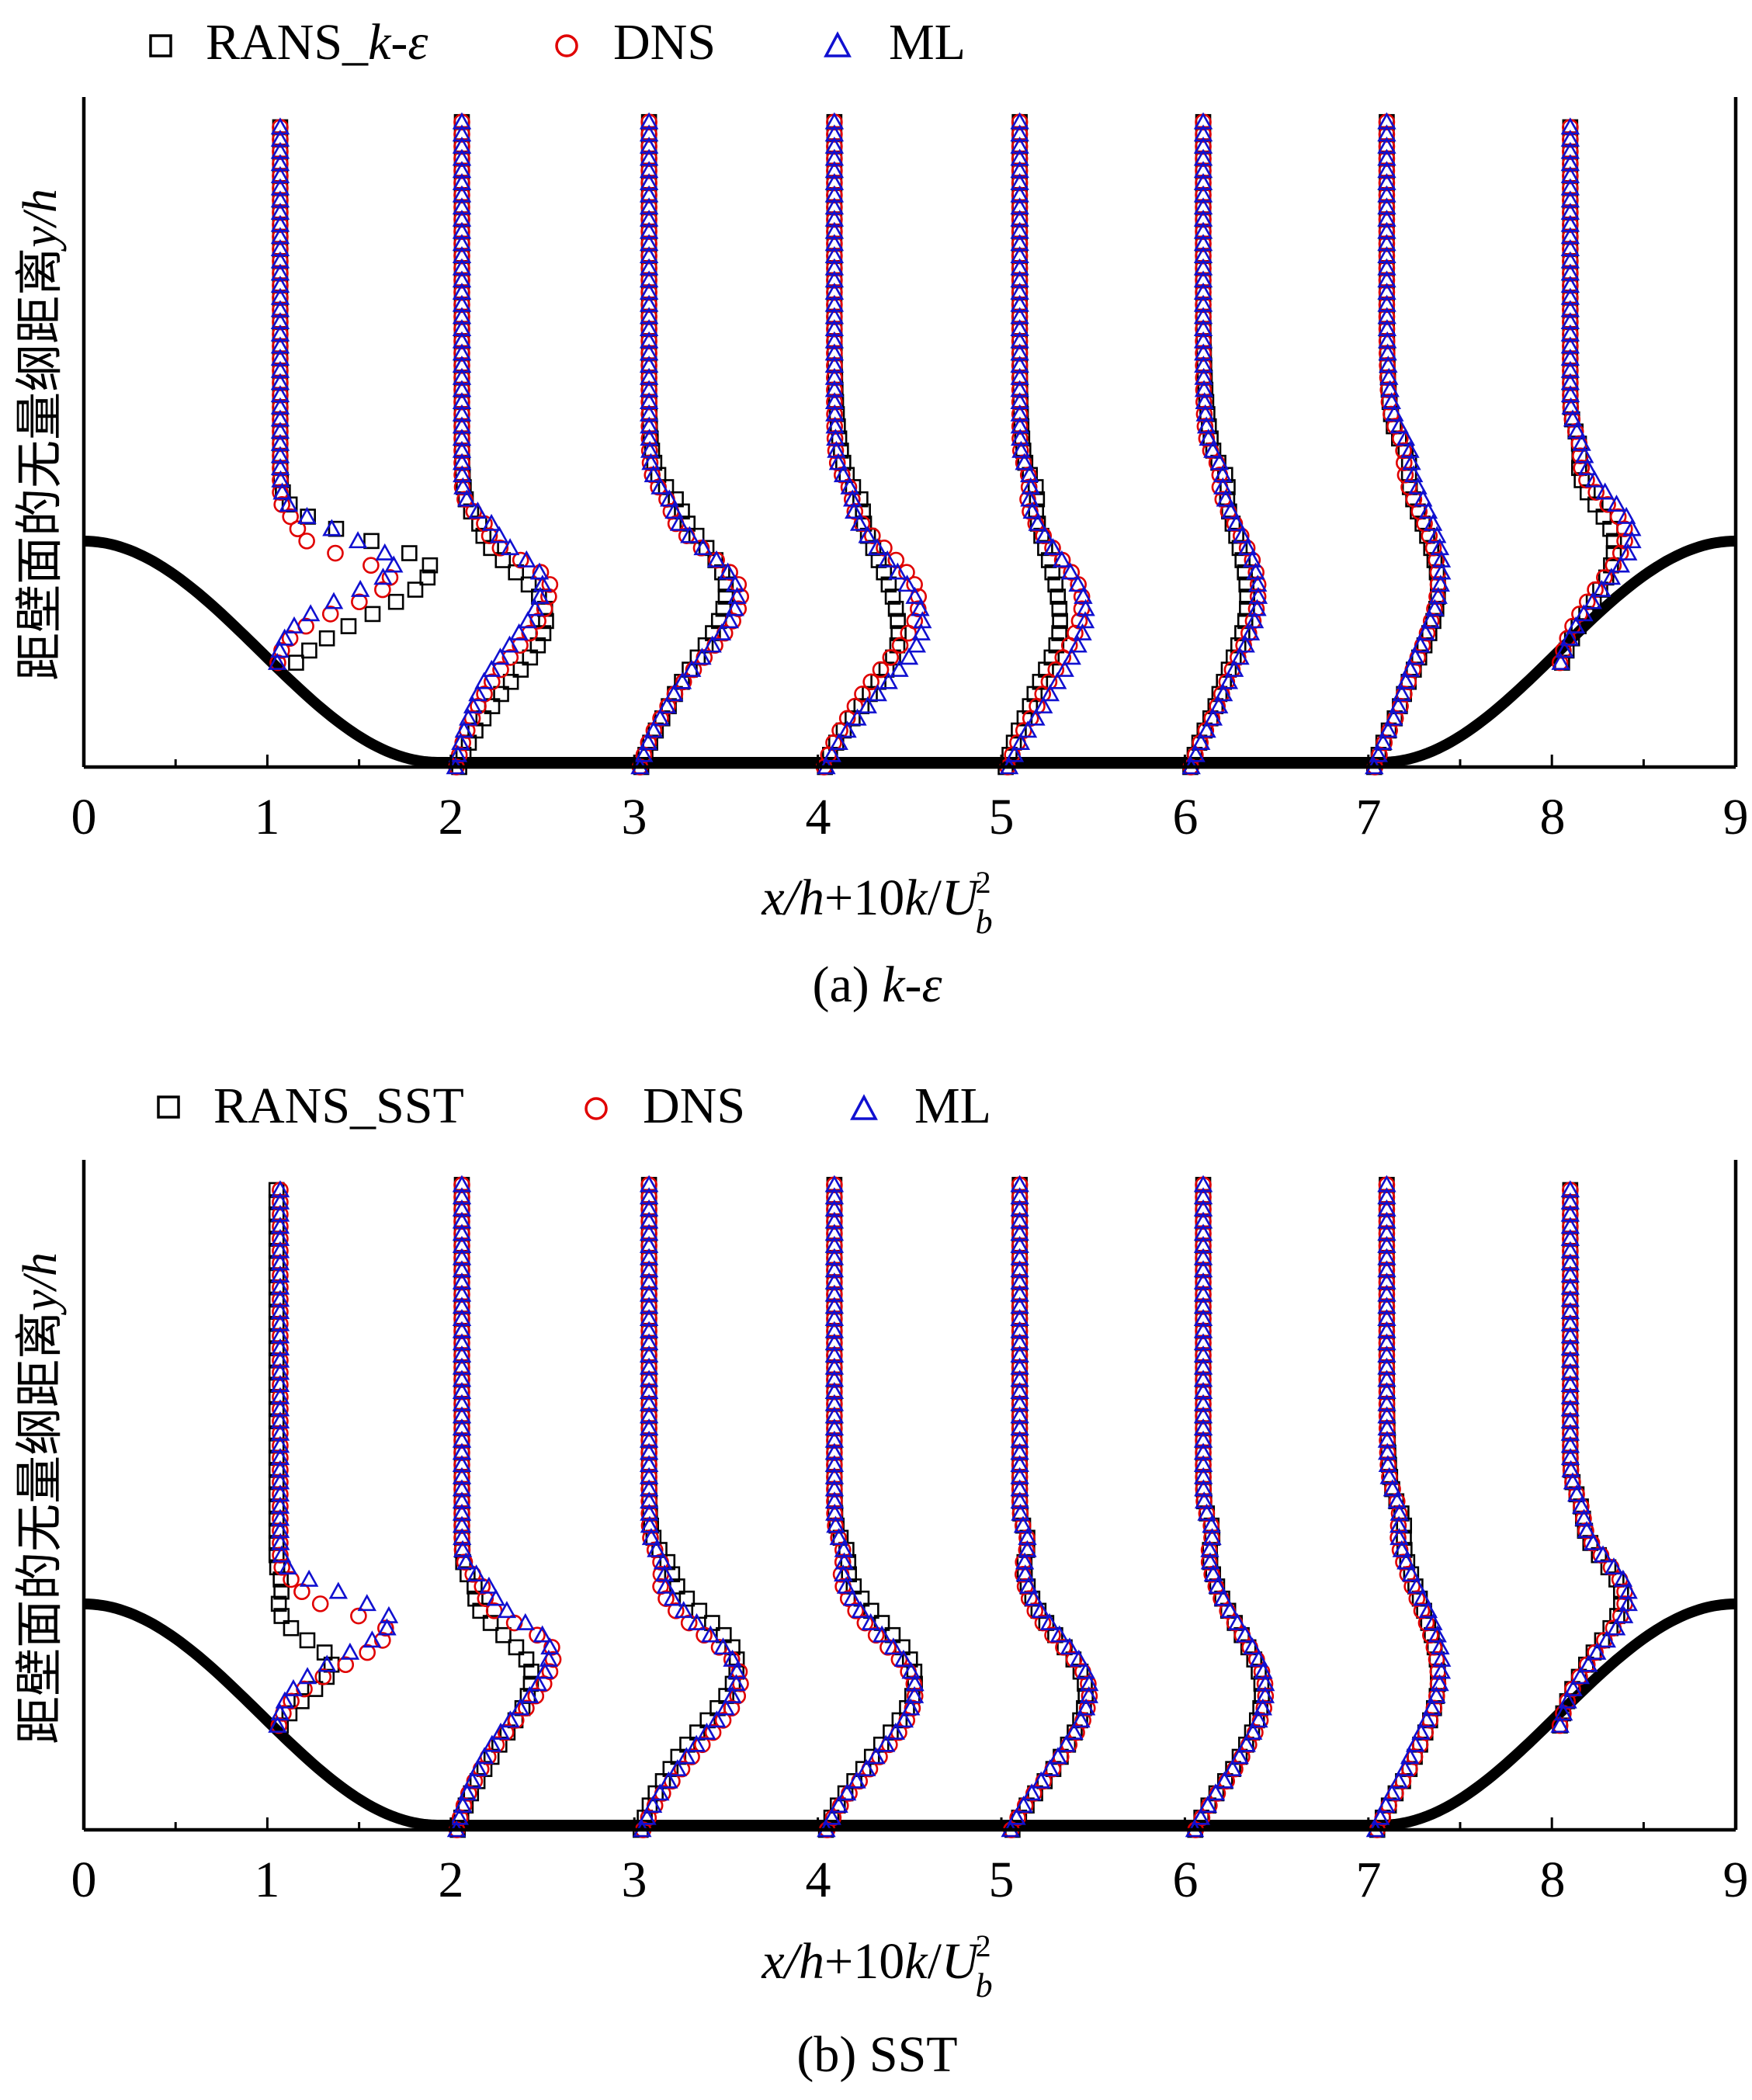 The height and width of the screenshot is (2100, 1752). What do you see at coordinates (952, 1106) in the screenshot?
I see `legend-b-ml-label: ML` at bounding box center [952, 1106].